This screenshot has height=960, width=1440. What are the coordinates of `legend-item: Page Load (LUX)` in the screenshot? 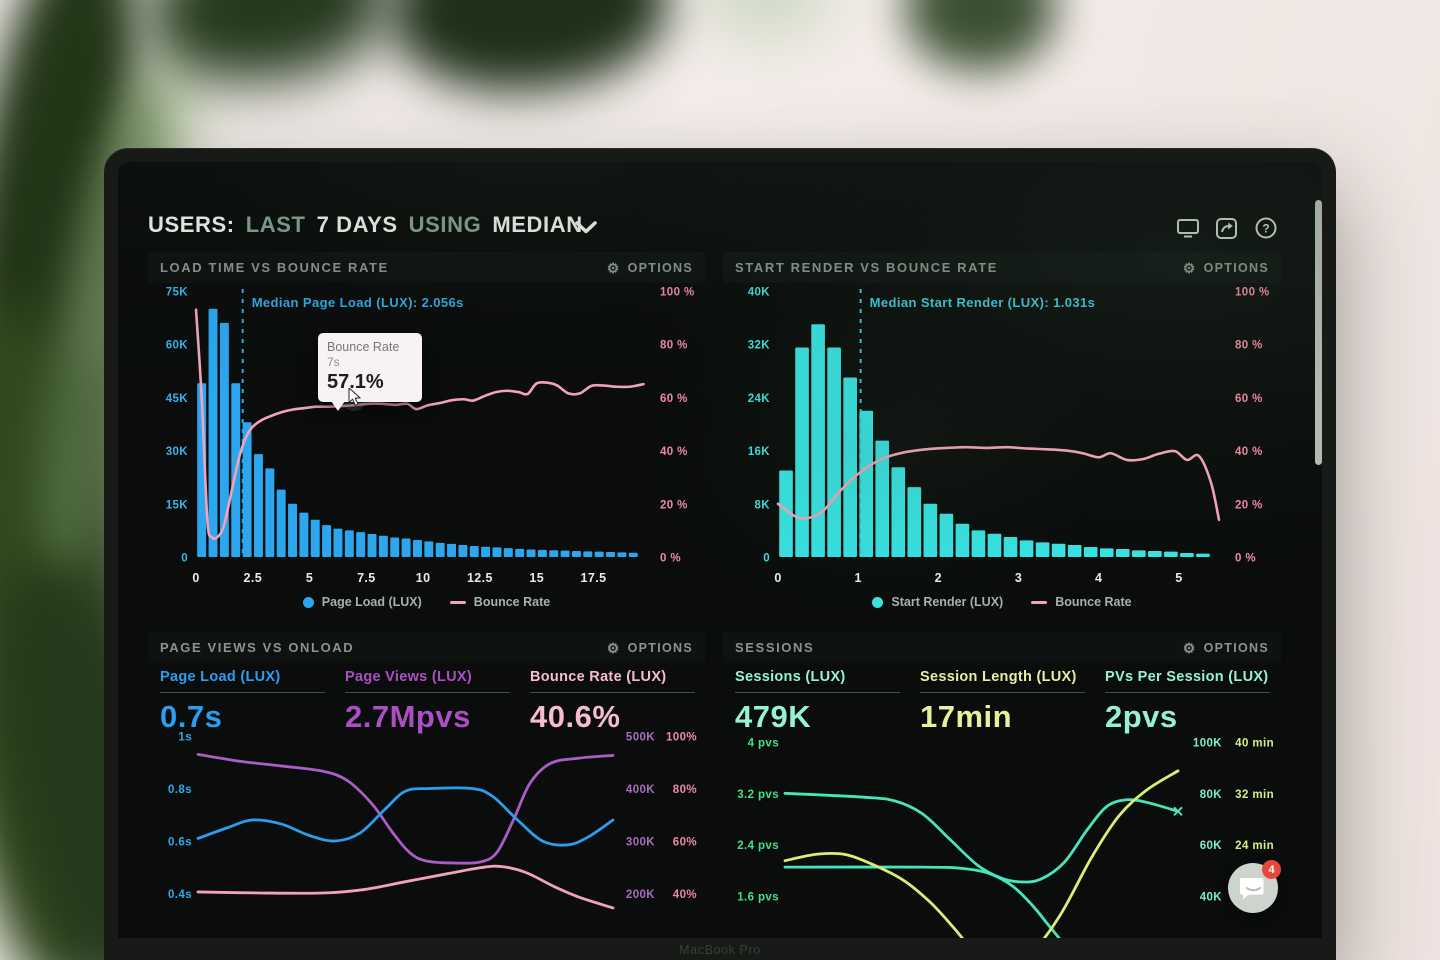 It's located at (362, 602).